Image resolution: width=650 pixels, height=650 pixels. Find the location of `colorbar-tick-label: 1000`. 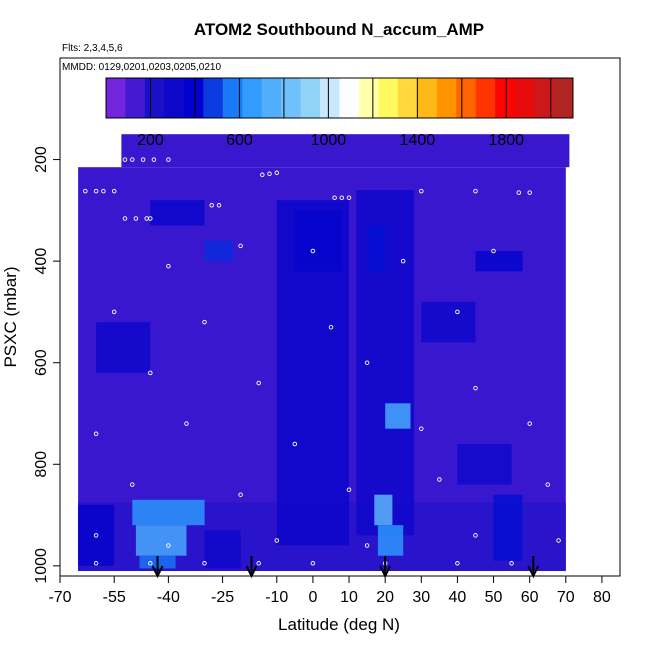

colorbar-tick-label: 1000 is located at coordinates (329, 140).